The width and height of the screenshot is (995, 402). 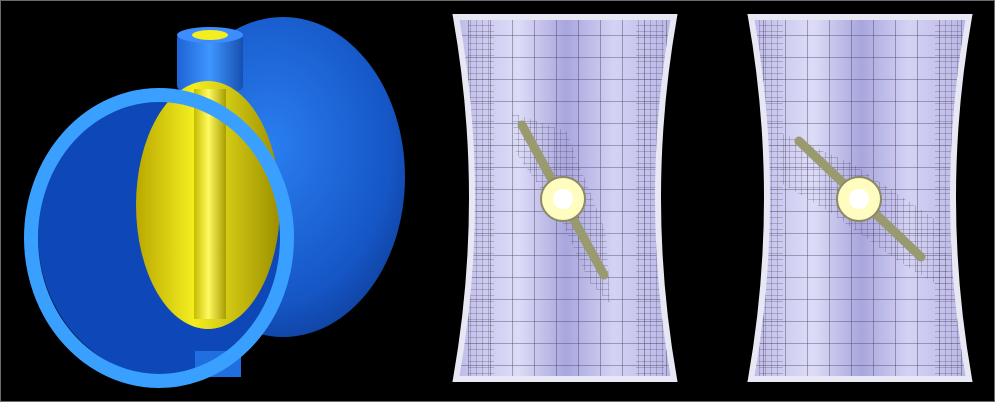 I want to click on valve-stem, so click(x=210, y=204).